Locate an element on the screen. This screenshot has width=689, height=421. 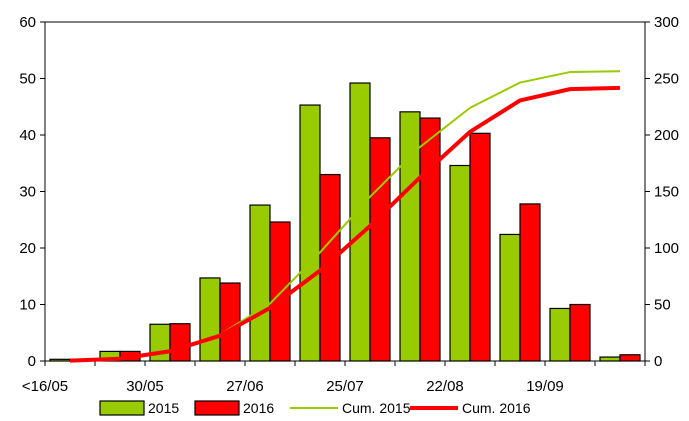
legend-label: 2016 is located at coordinates (258, 408).